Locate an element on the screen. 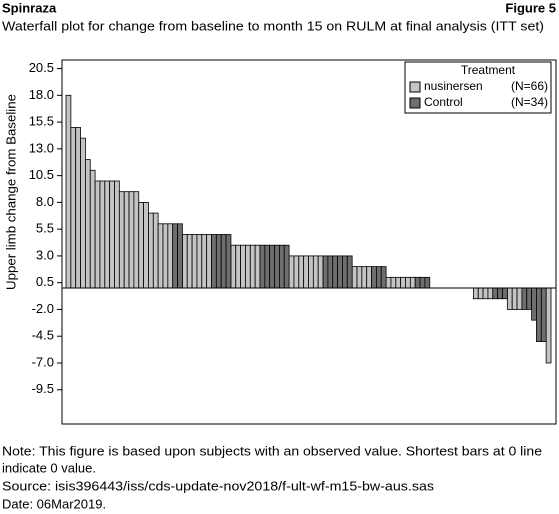 Image resolution: width=559 pixels, height=514 pixels. legend-label: Control is located at coordinates (443, 102).